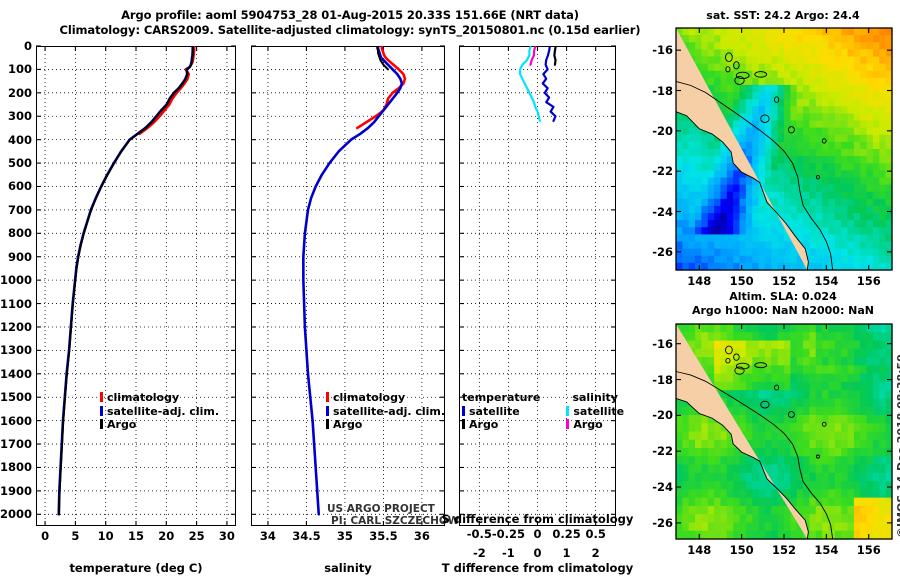 The image size is (900, 580). I want to click on axis-tick-label: 1300, so click(16, 350).